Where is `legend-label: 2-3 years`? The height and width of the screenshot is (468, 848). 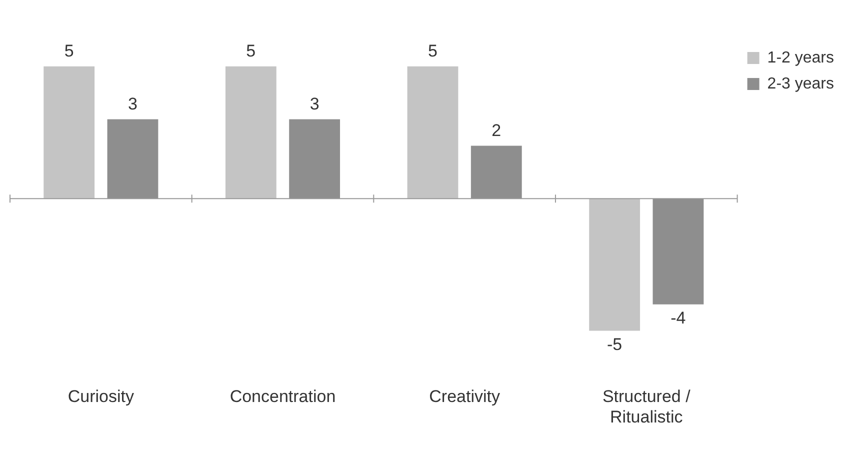 legend-label: 2-3 years is located at coordinates (800, 83).